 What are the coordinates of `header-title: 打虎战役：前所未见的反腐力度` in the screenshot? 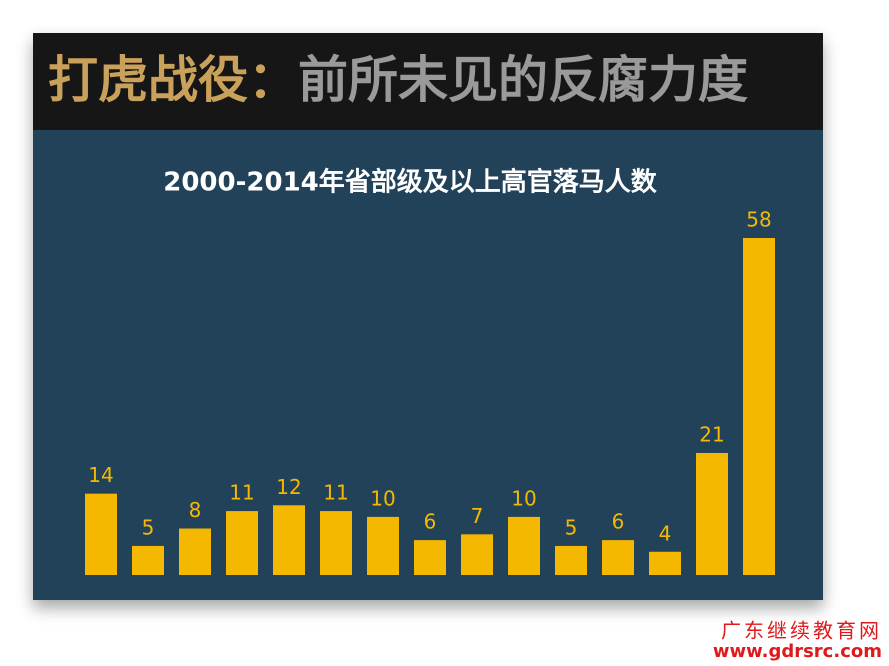 It's located at (398, 80).